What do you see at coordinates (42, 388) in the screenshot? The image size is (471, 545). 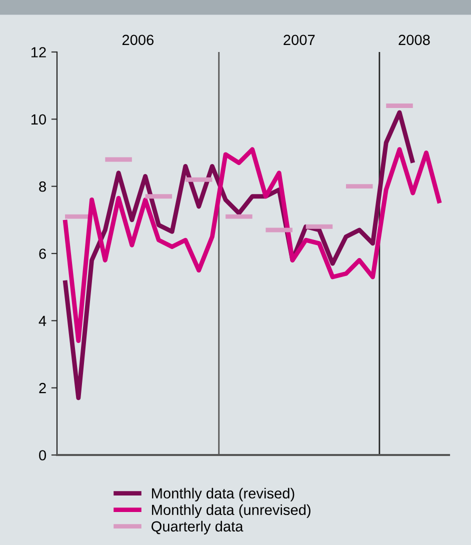 I see `y-tick-label: 2` at bounding box center [42, 388].